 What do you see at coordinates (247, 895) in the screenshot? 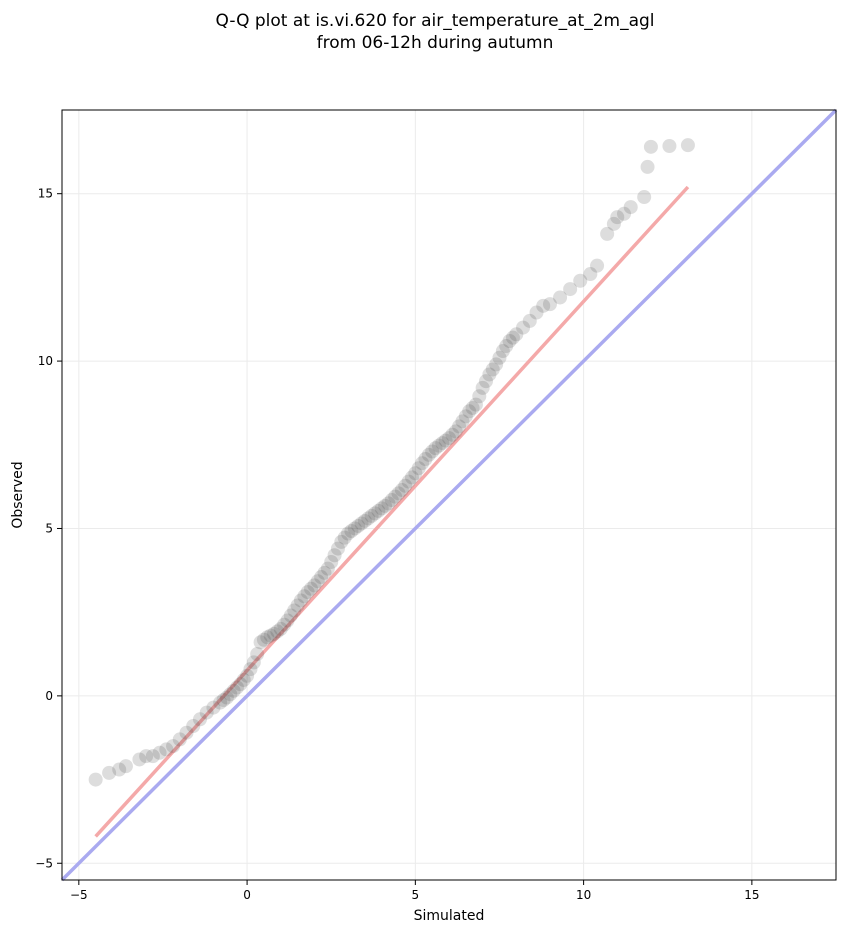
I see `x-tick-label: 0` at bounding box center [247, 895].